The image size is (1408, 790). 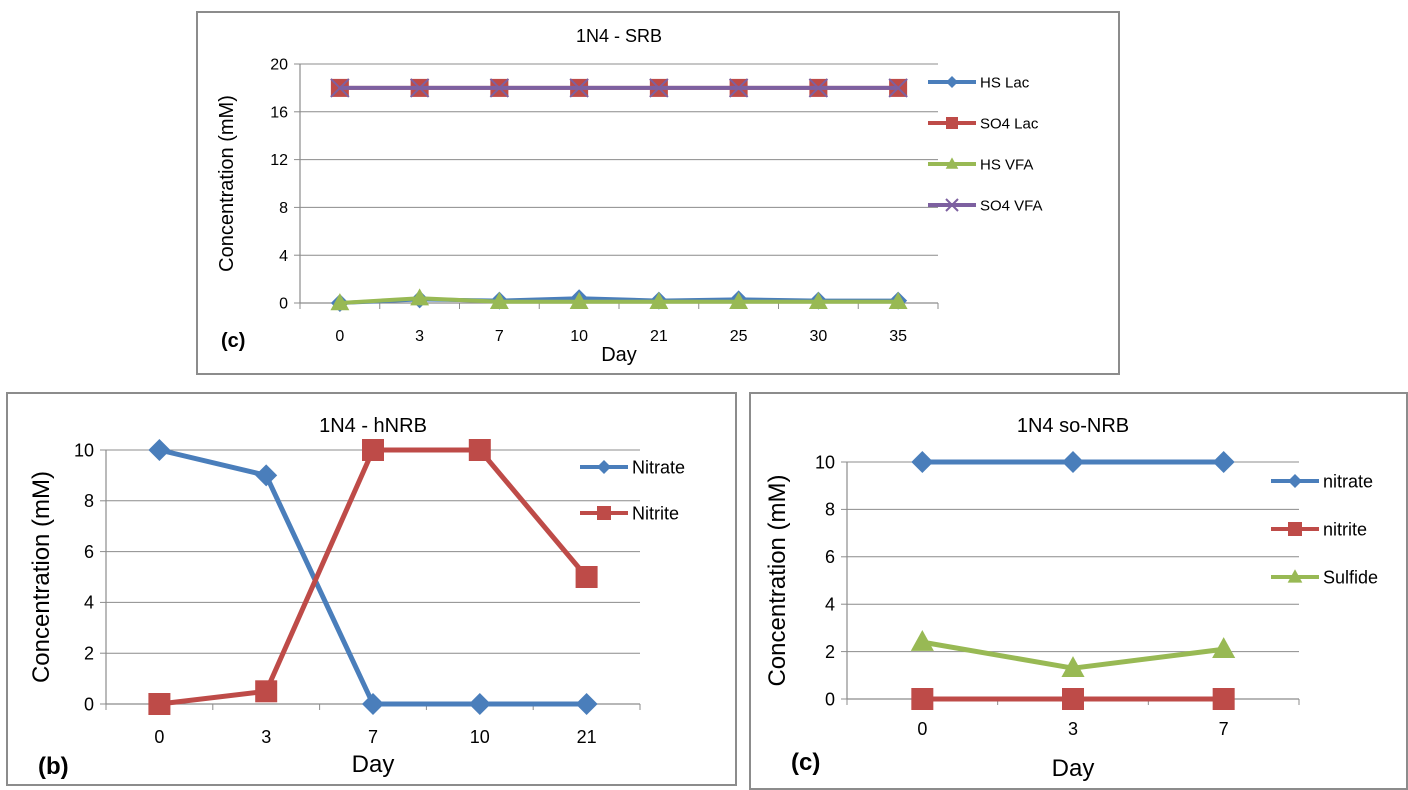 What do you see at coordinates (279, 112) in the screenshot?
I see `y-tick-label: 16` at bounding box center [279, 112].